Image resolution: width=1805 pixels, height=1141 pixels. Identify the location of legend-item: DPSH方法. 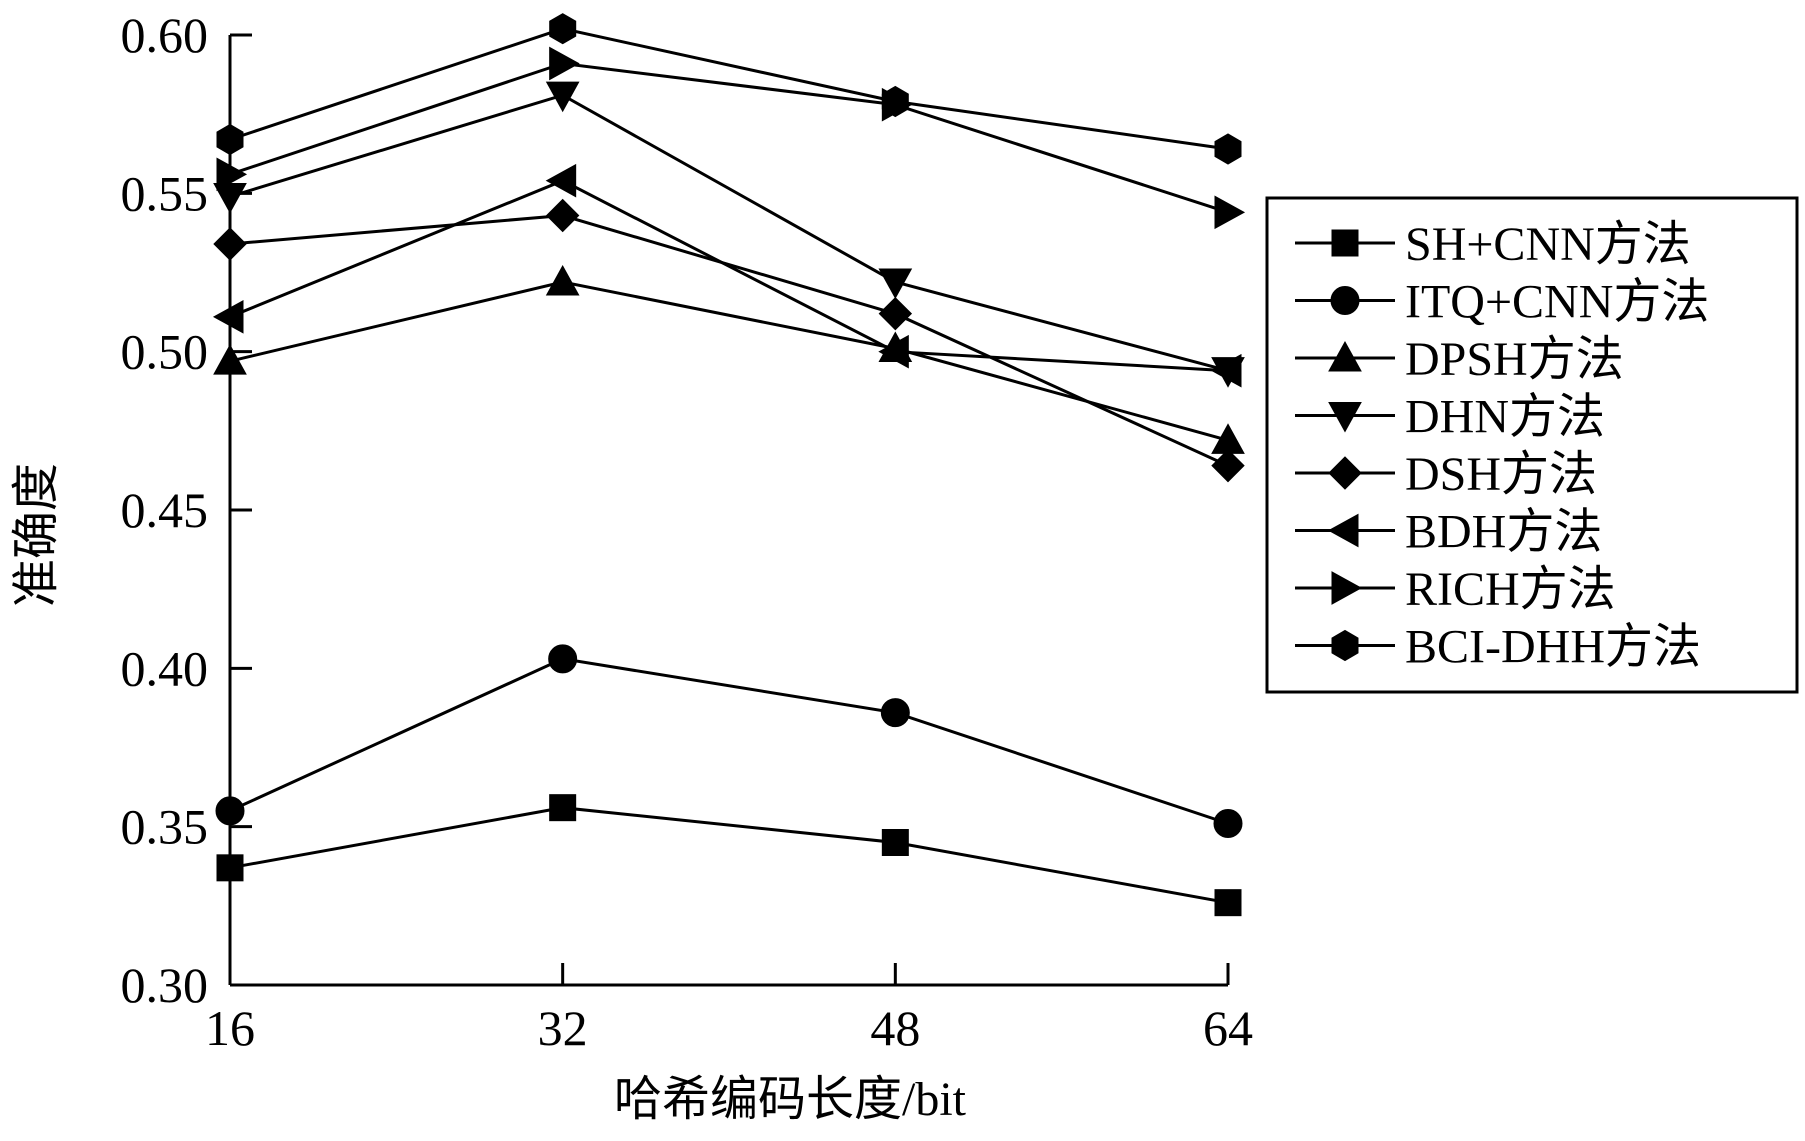
(1459, 359).